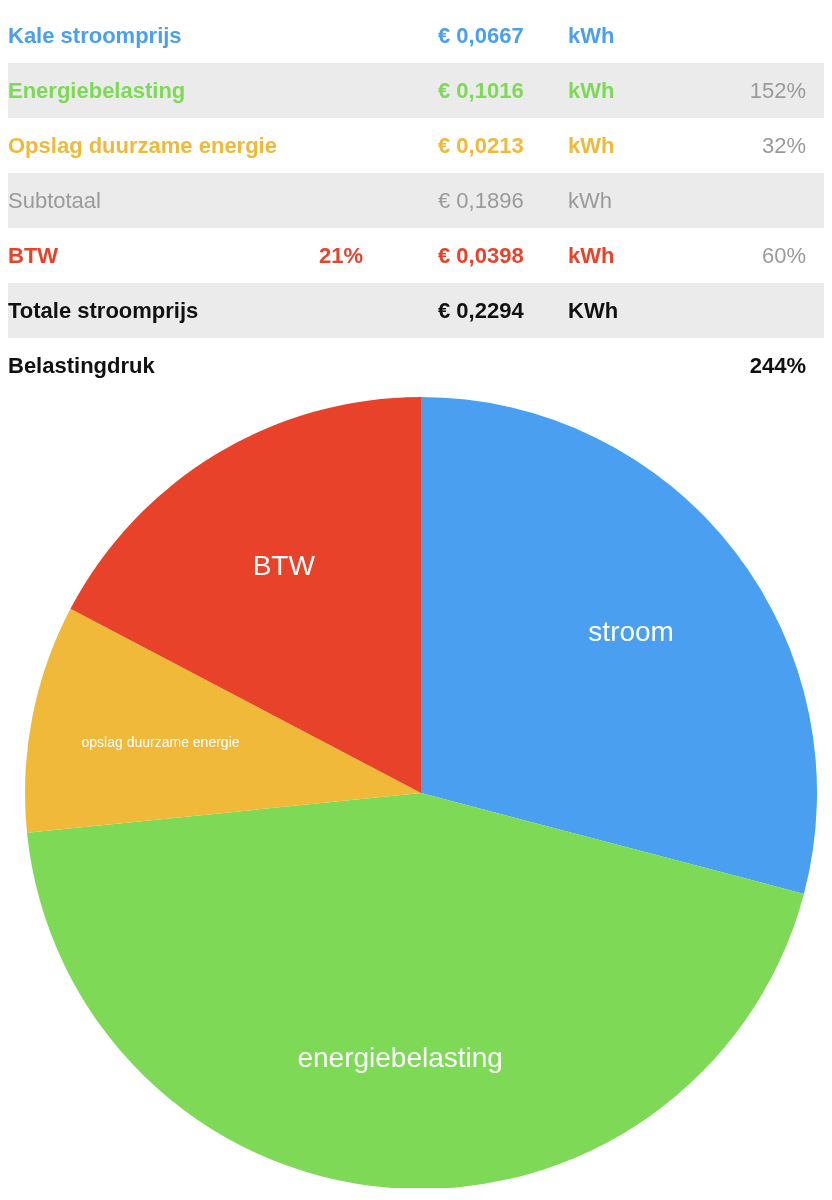 This screenshot has width=832, height=1200. Describe the element at coordinates (481, 311) in the screenshot. I see `text: € 0,2294` at that location.